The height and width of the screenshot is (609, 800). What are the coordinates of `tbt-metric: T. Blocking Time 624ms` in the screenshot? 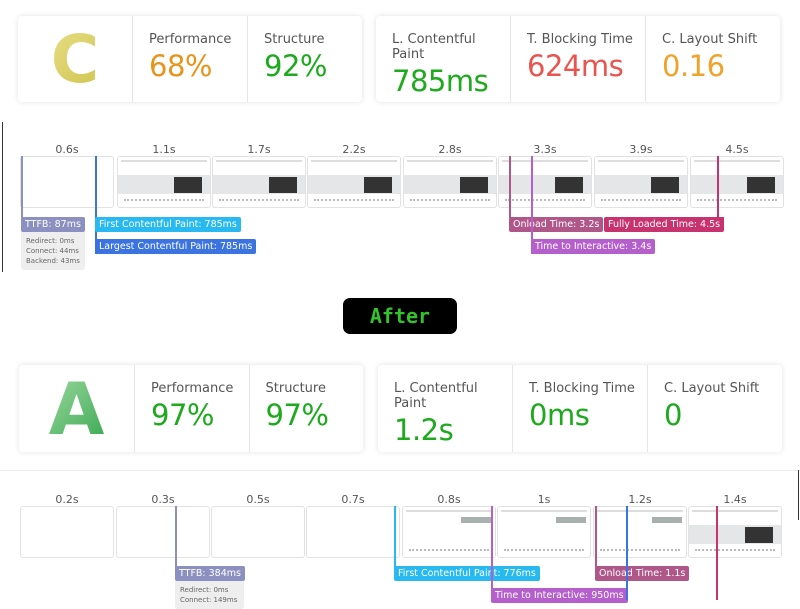 It's located at (577, 59).